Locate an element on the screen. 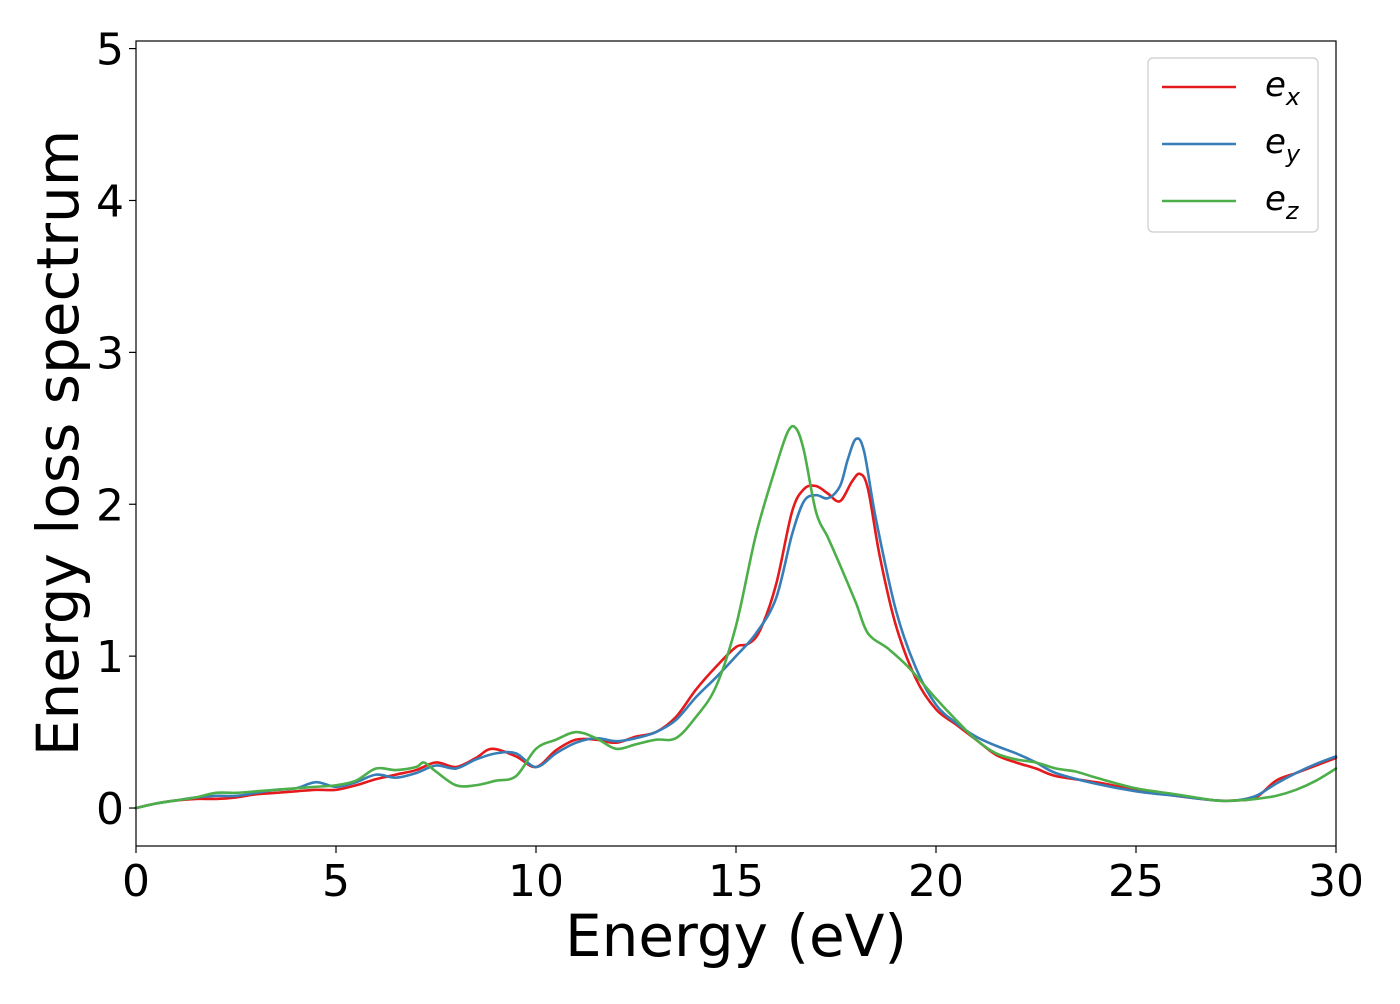  legend-label-x: ex is located at coordinates (1283, 88).